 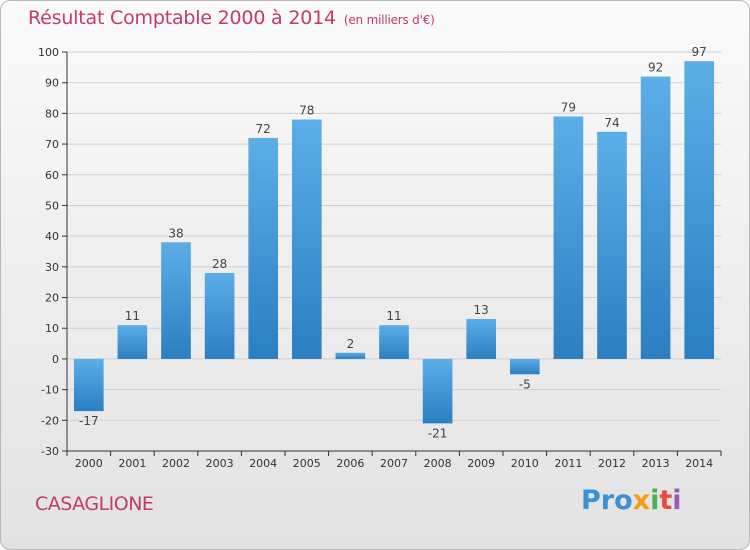 What do you see at coordinates (263, 129) in the screenshot?
I see `data-label: 72` at bounding box center [263, 129].